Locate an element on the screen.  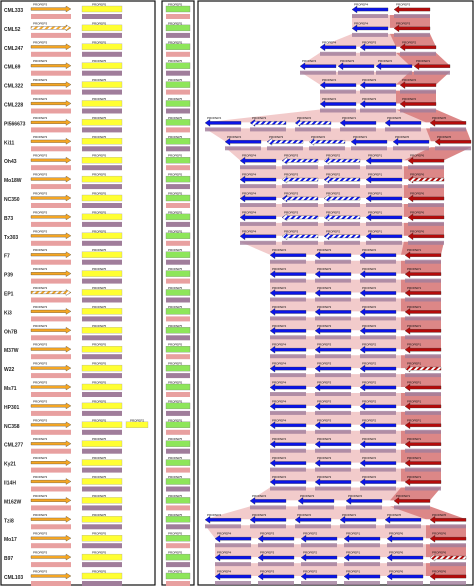
line-label: Oh43 is located at coordinates (10, 162).